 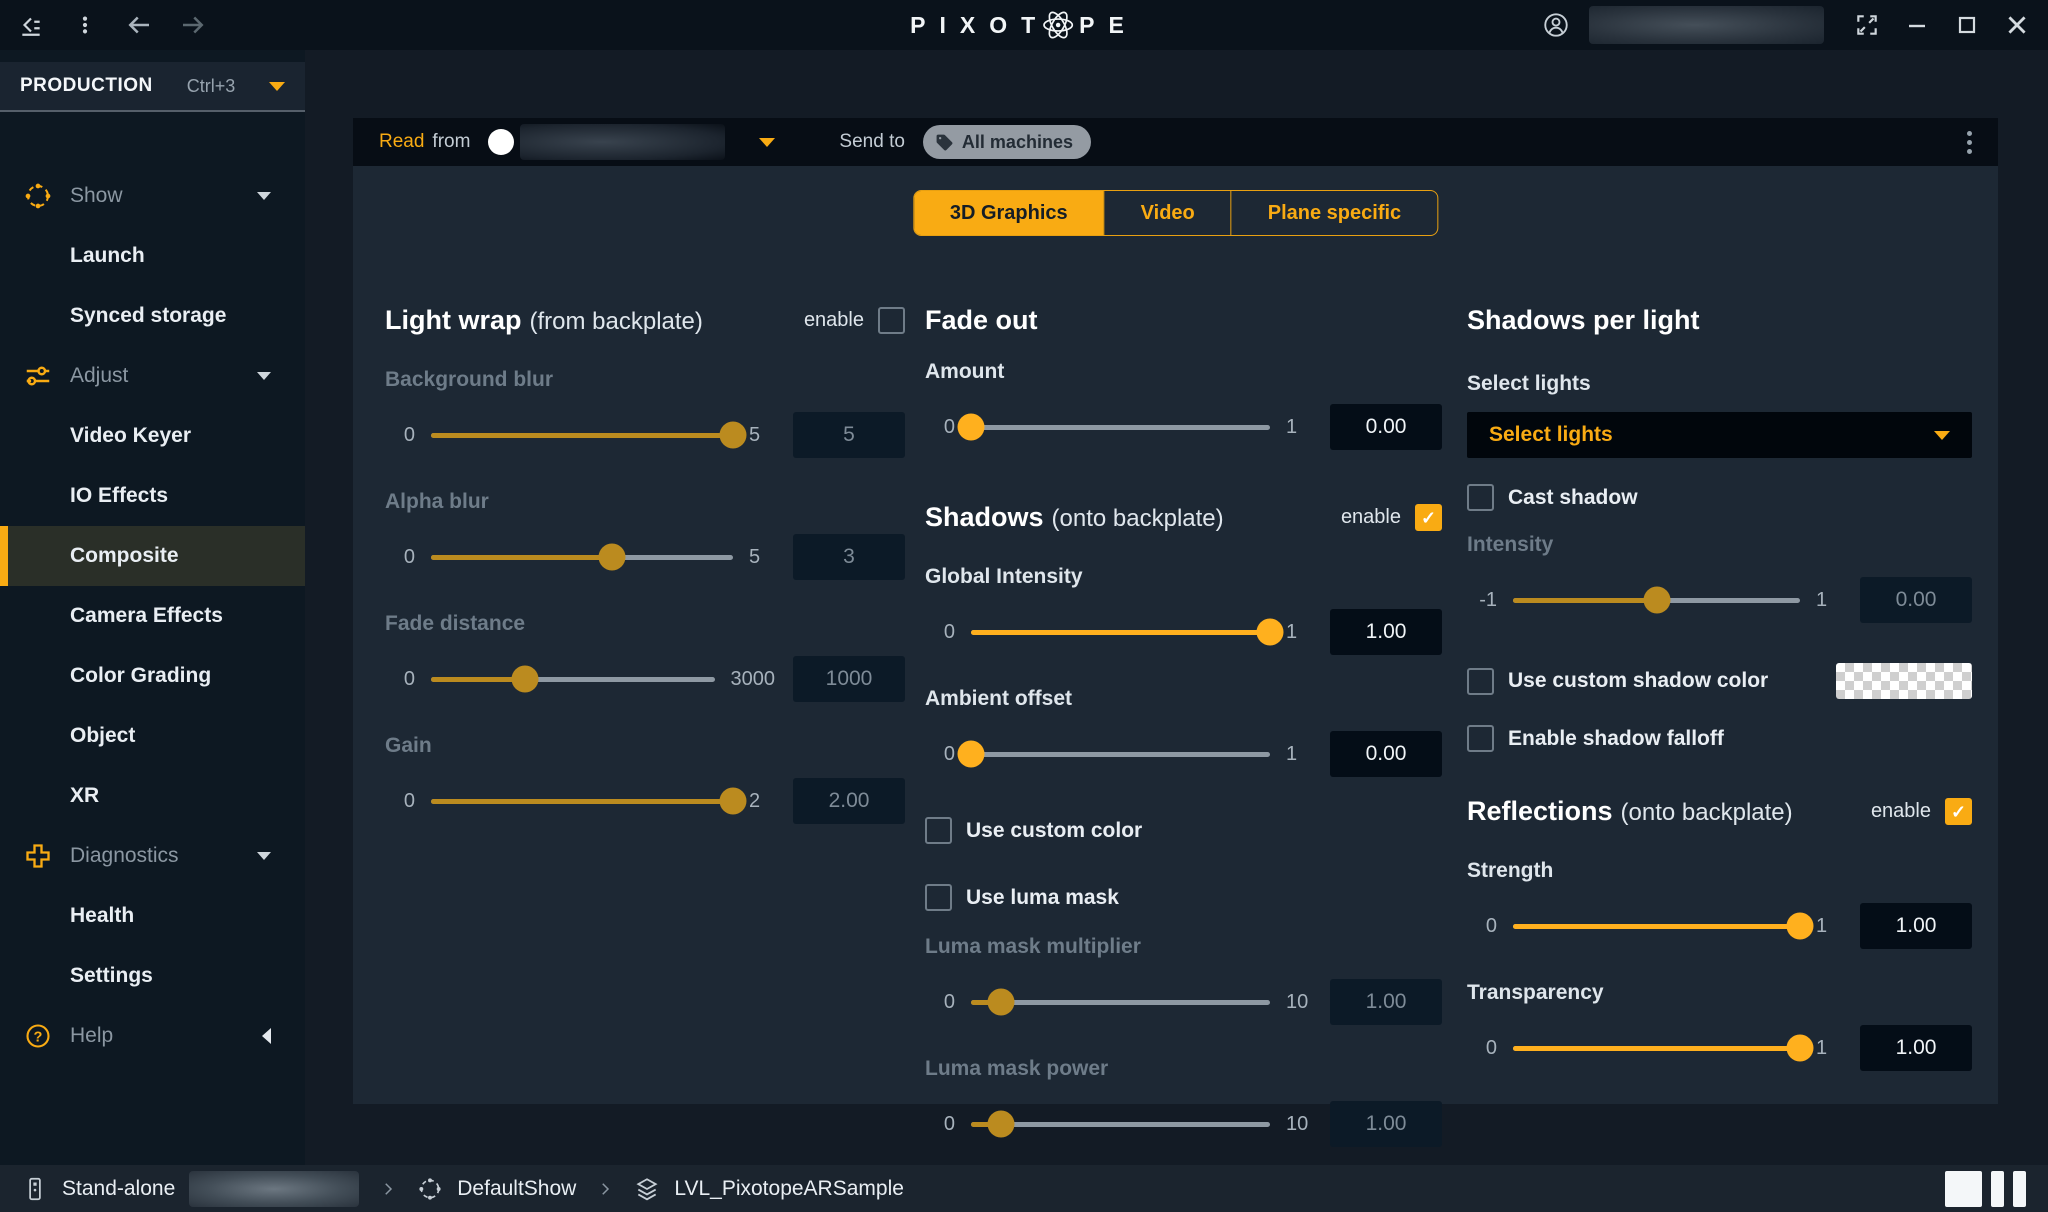 What do you see at coordinates (1958, 811) in the screenshot?
I see `reflections-enable-checkbox` at bounding box center [1958, 811].